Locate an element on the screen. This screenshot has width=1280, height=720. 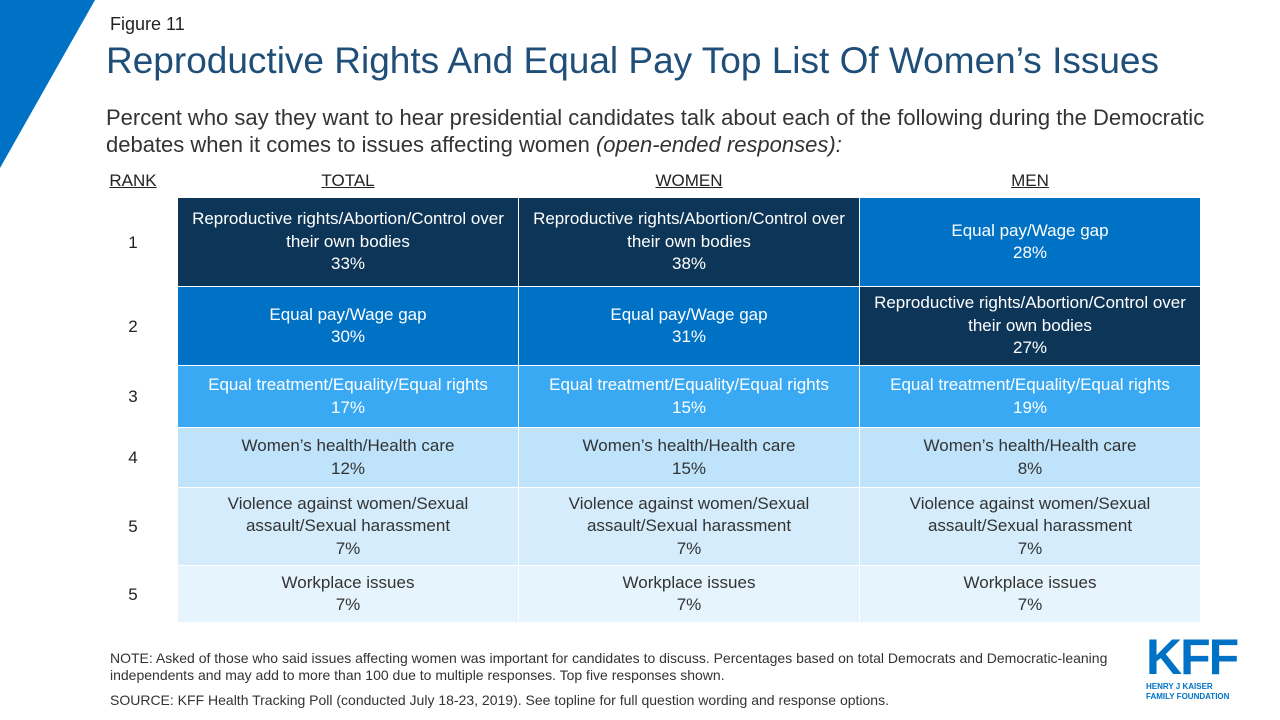
table-cell-men: Women’s health/Health care 8% is located at coordinates (1030, 458).